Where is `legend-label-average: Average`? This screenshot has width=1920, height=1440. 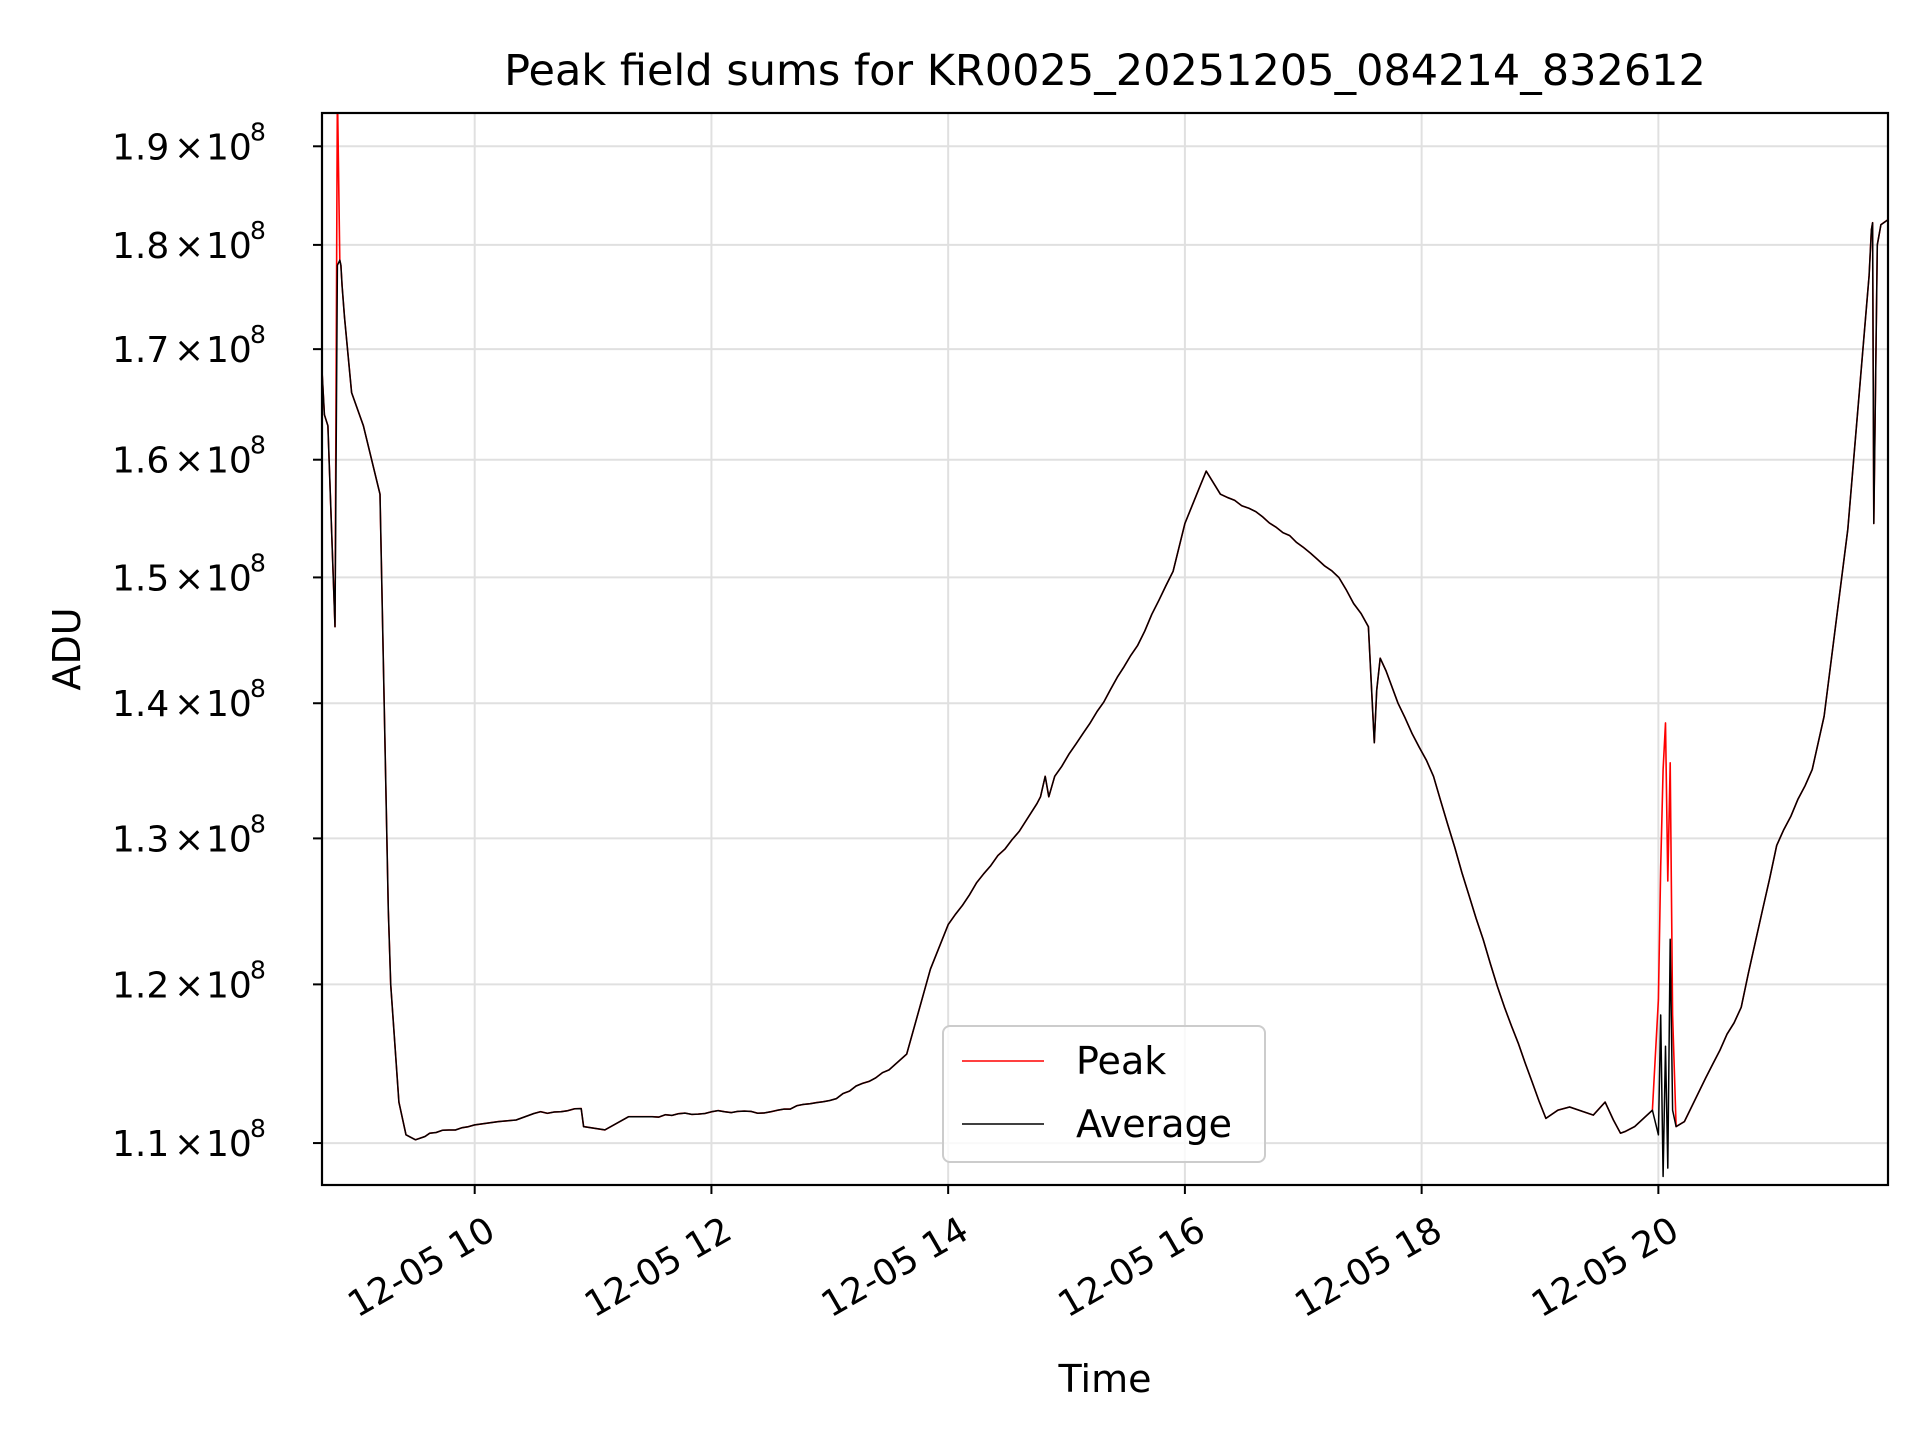 legend-label-average: Average is located at coordinates (1154, 1124).